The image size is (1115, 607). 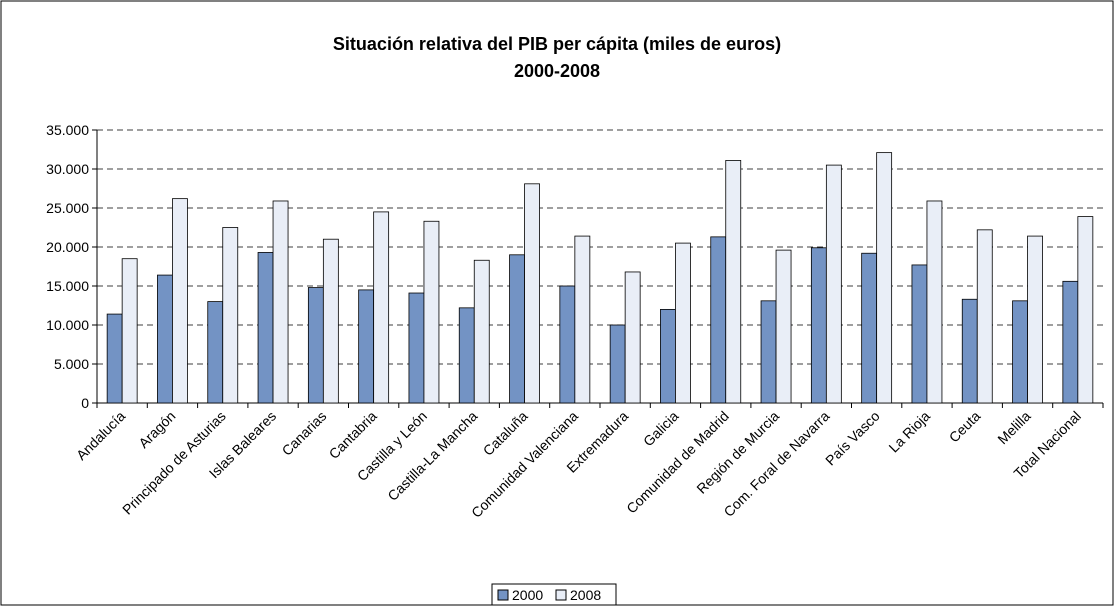 I want to click on legend-label: 2000, so click(x=527, y=595).